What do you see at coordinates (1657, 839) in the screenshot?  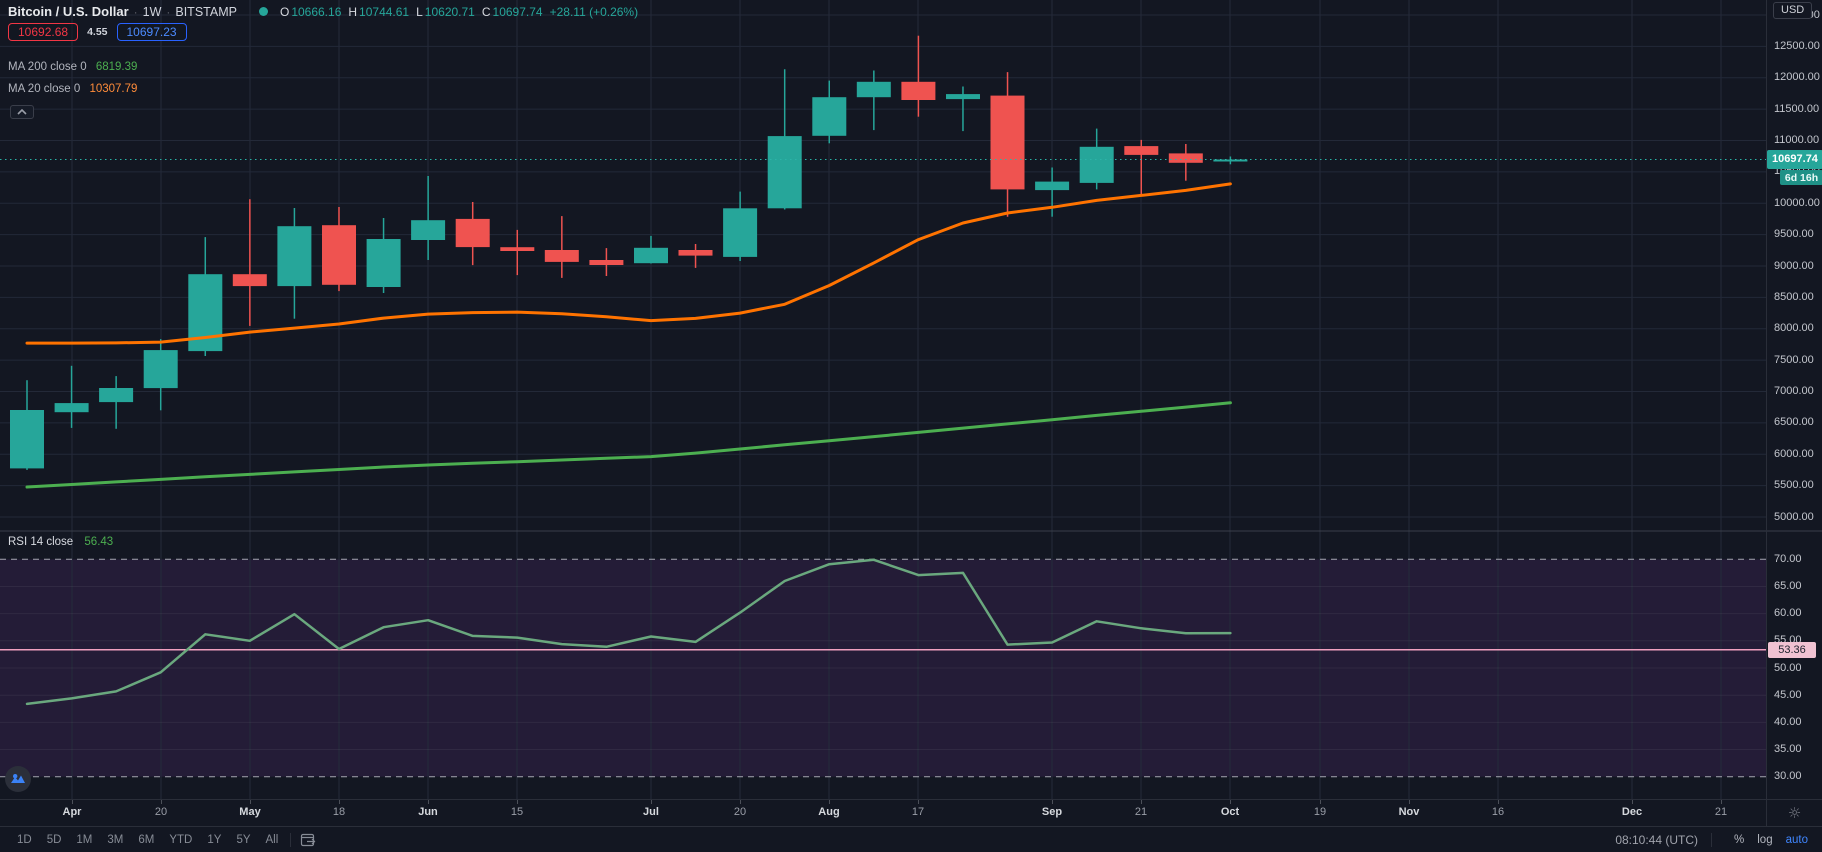 I see `clock-display: 08:10:44 (UTC)` at bounding box center [1657, 839].